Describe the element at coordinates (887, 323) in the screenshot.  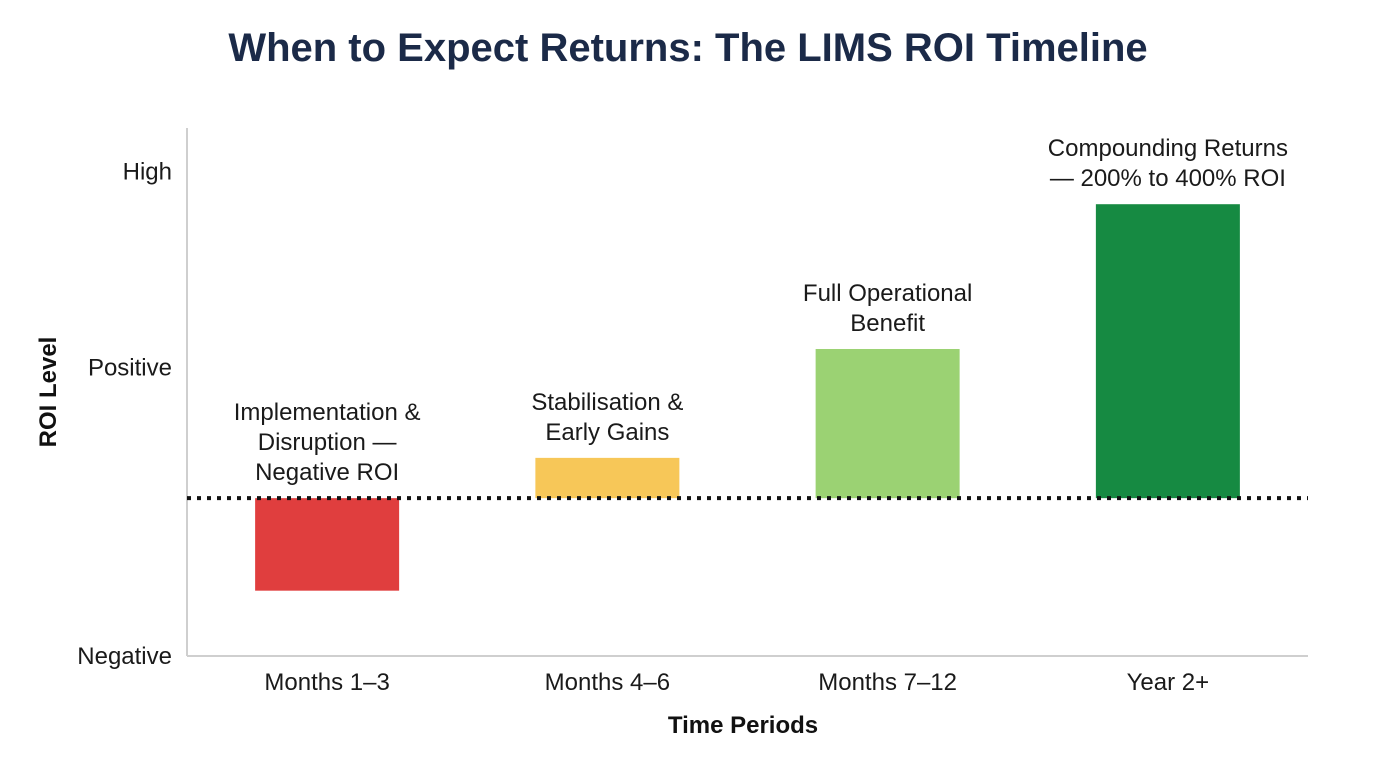
I see `bar-label-2-line-1: Benefit` at that location.